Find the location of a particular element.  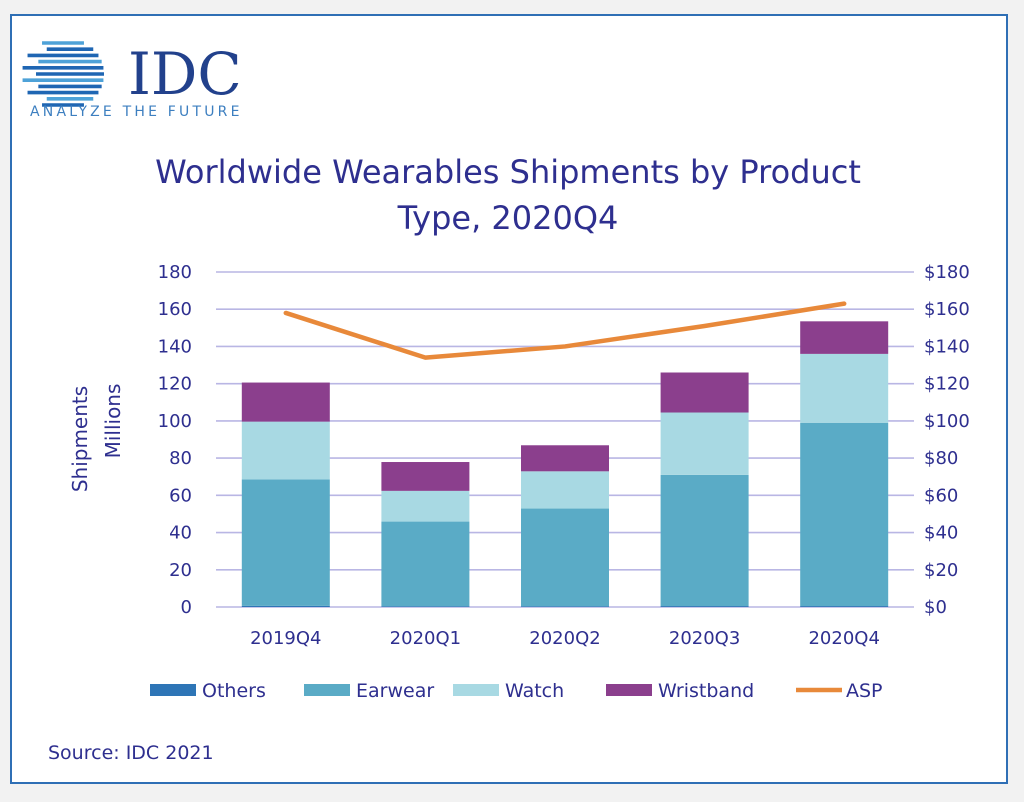

bar-watch-2020q2 is located at coordinates (565, 490).